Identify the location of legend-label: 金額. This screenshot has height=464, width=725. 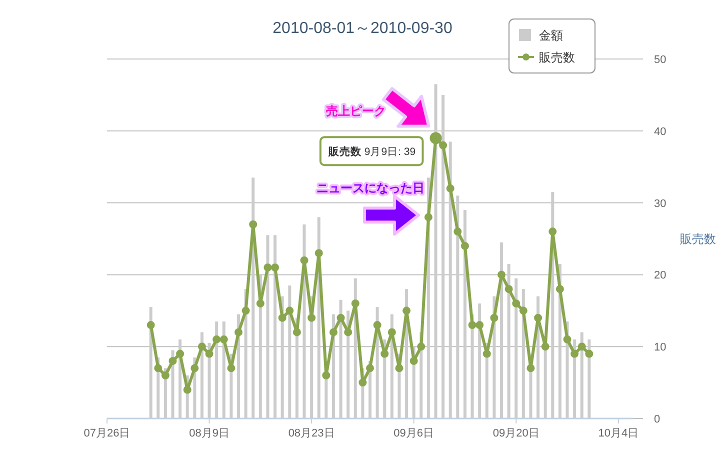
(551, 35).